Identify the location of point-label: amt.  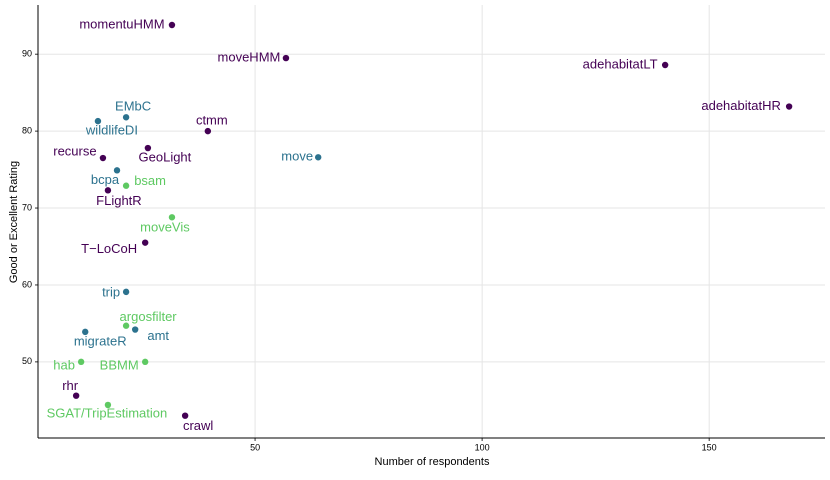
(158, 335).